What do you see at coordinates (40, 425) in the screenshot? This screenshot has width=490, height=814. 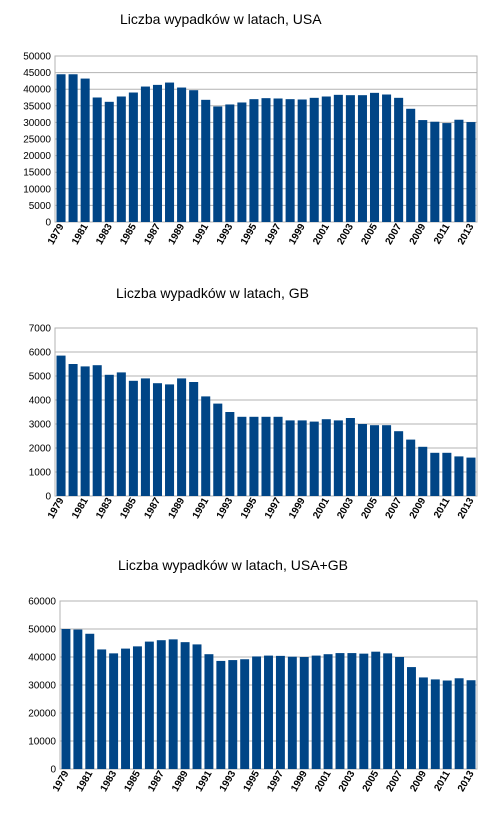 I see `y-tick-label: 3000` at bounding box center [40, 425].